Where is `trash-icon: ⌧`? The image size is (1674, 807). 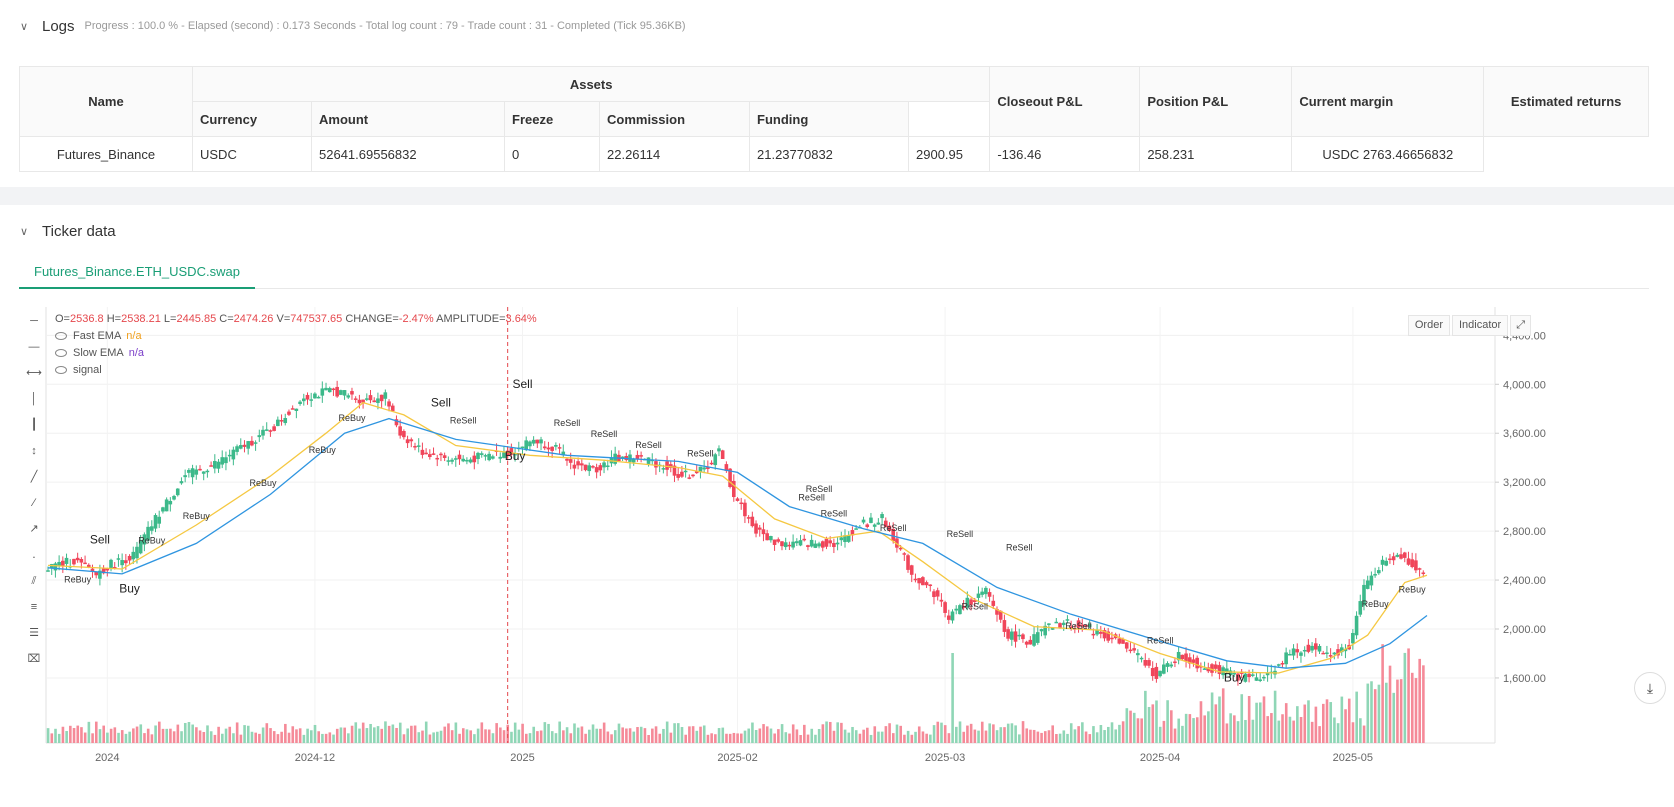 trash-icon: ⌧ is located at coordinates (34, 659).